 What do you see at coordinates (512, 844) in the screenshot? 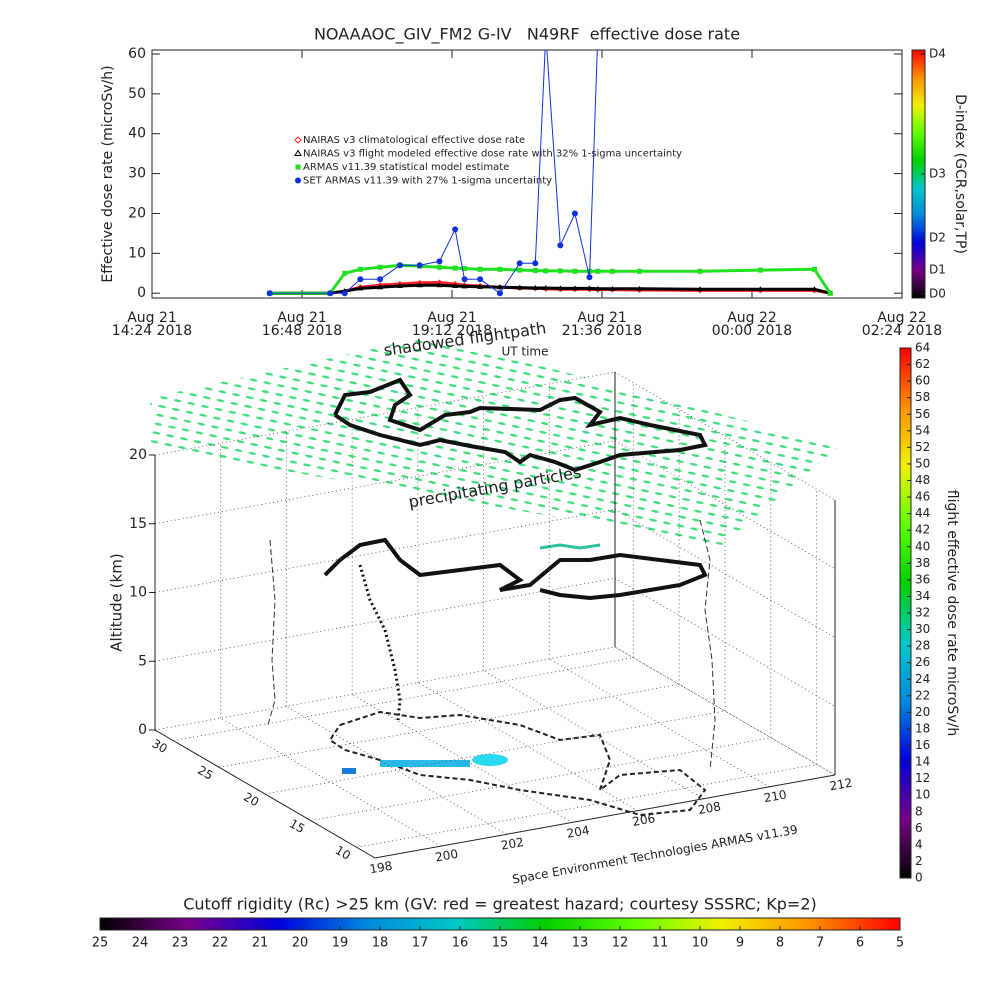
I see `x-tick-label: 202` at bounding box center [512, 844].